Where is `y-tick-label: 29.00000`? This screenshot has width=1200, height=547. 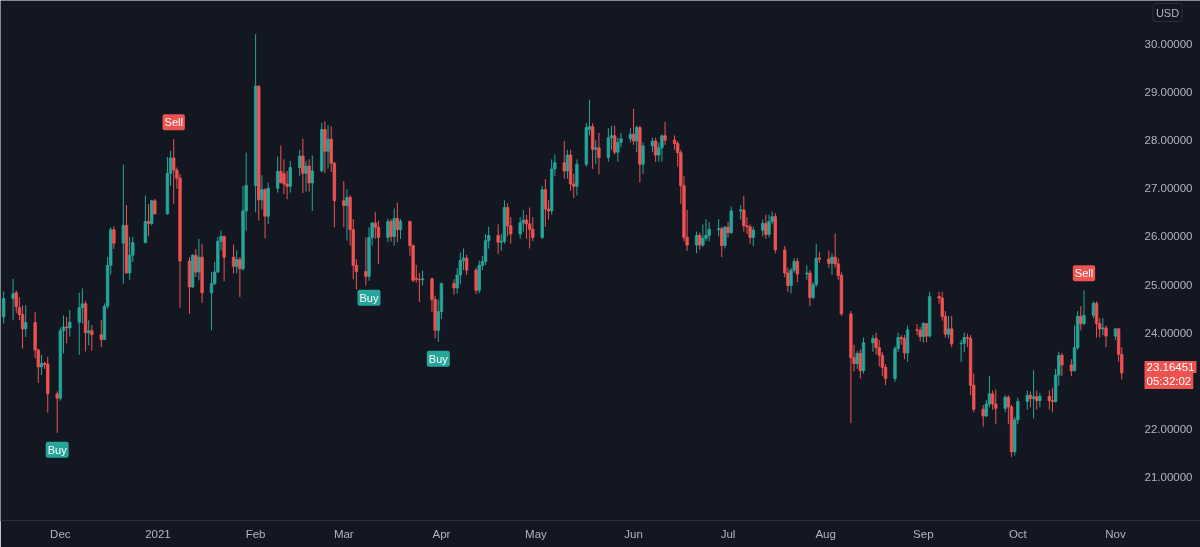 y-tick-label: 29.00000 is located at coordinates (1168, 91).